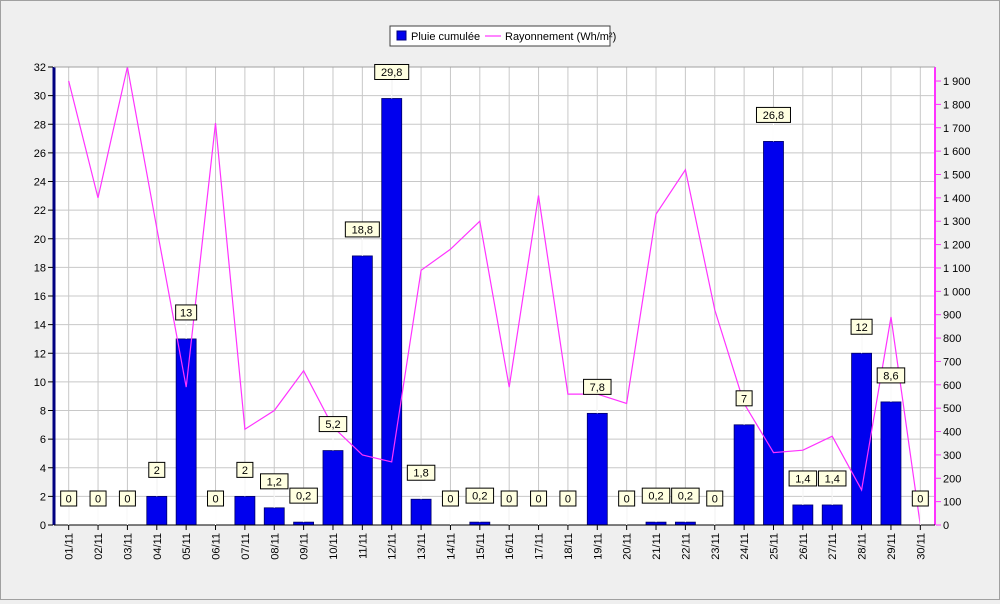 Image resolution: width=1000 pixels, height=604 pixels. I want to click on y-left-tick-label: 12, so click(40, 354).